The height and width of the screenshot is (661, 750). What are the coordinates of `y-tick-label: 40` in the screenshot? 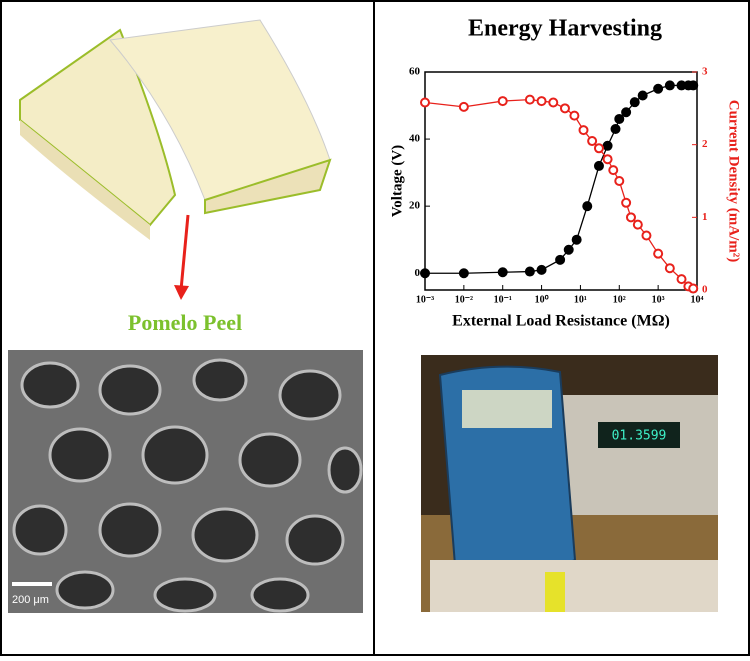 It's located at (415, 139).